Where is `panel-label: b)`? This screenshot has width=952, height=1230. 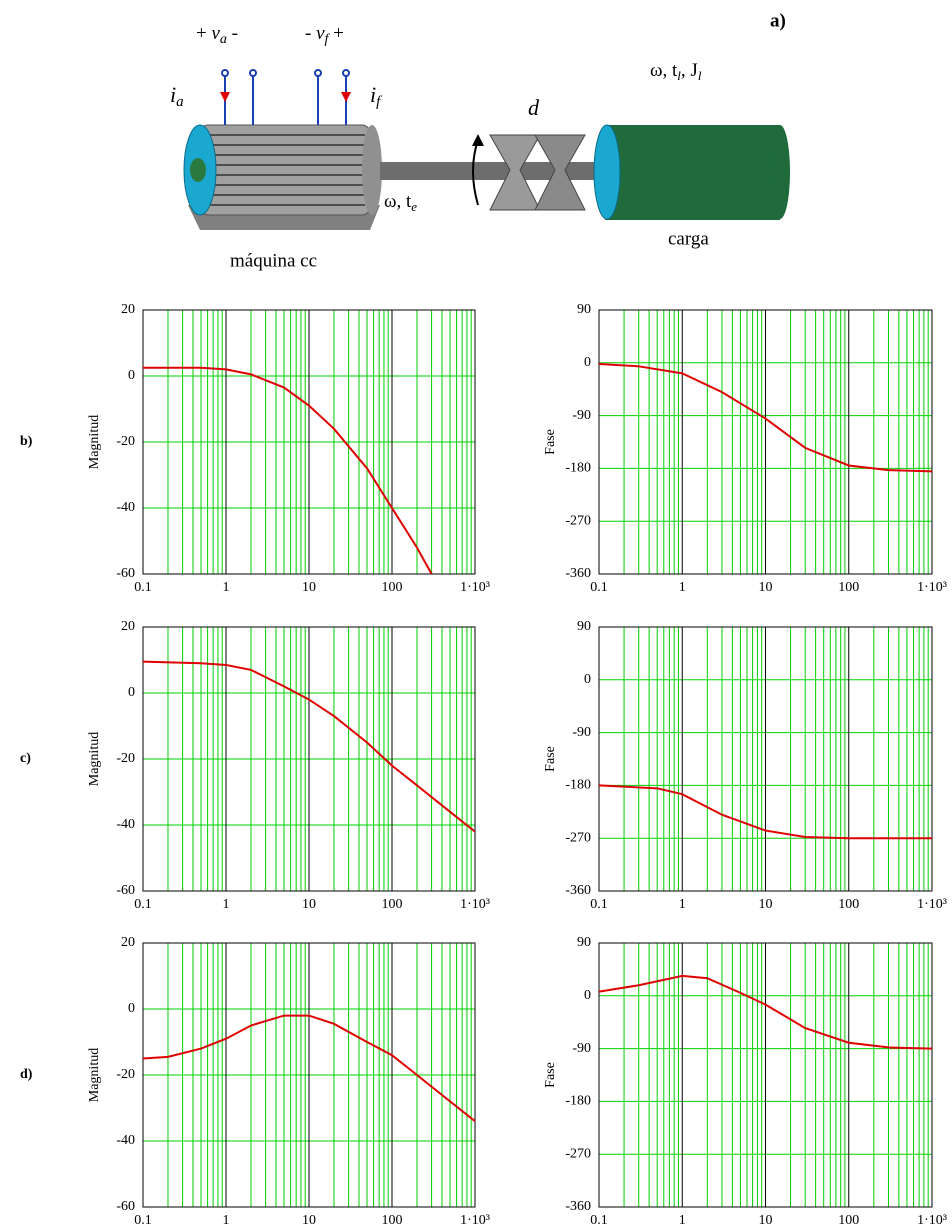 panel-label: b) is located at coordinates (26, 441).